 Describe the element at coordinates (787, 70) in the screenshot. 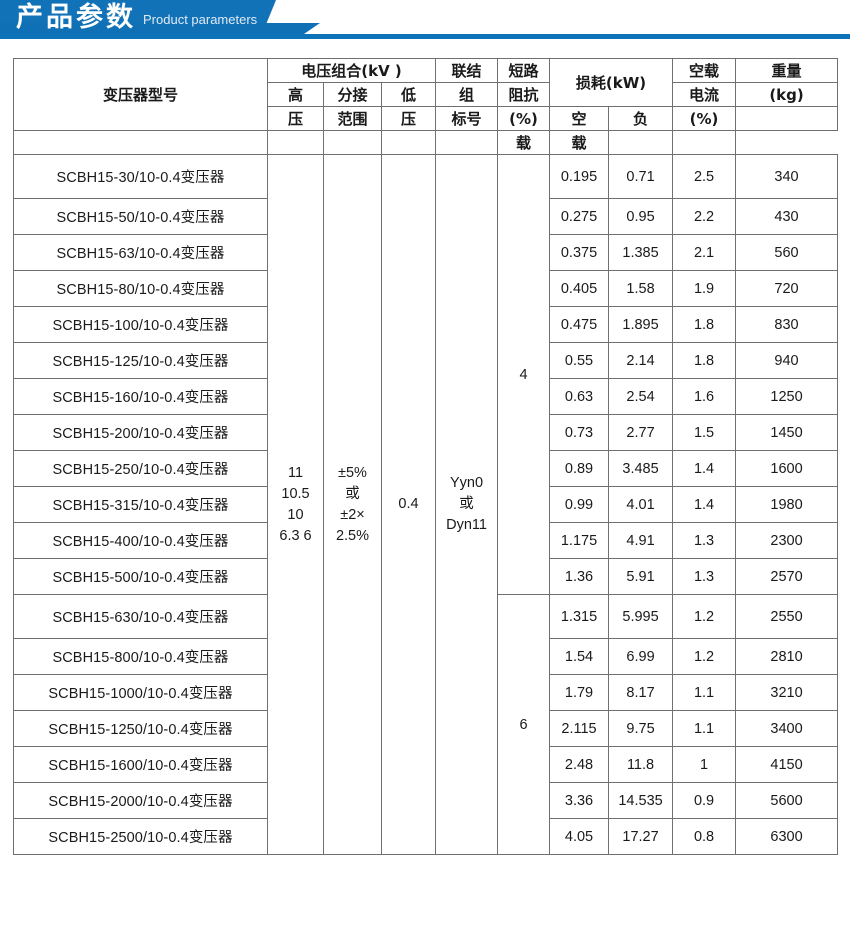

I see `header-weight-1: 重量` at that location.